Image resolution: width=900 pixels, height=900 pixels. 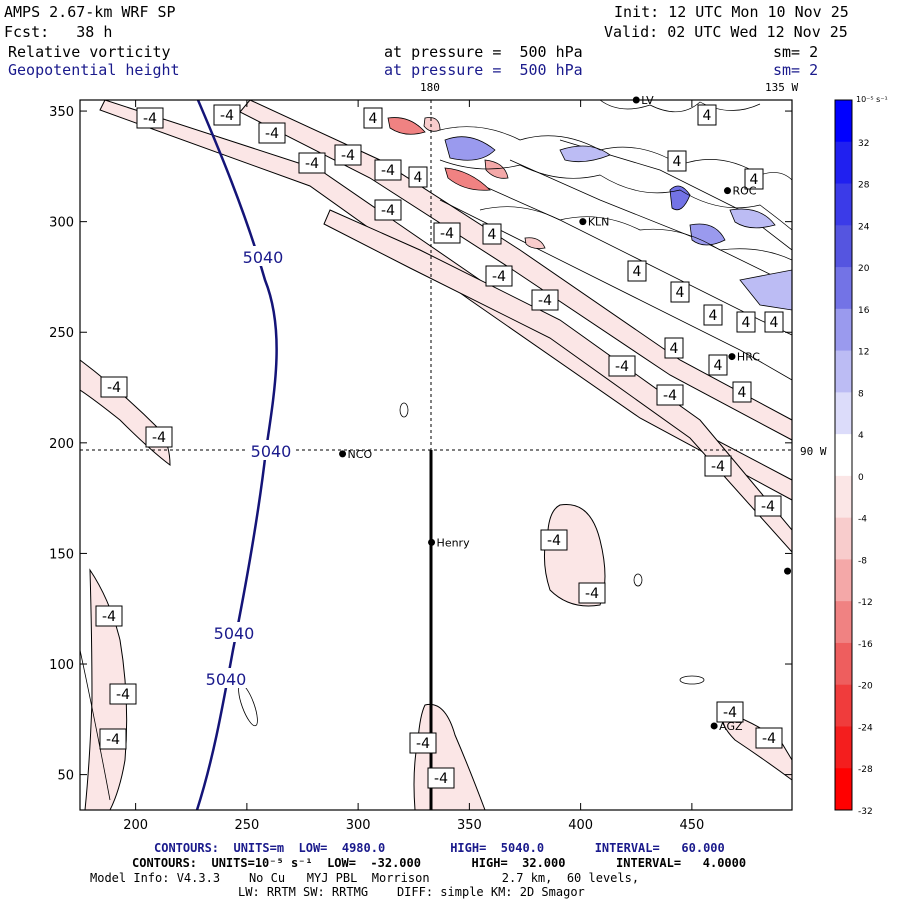 What do you see at coordinates (430, 87) in the screenshot?
I see `lon-label-180: 180` at bounding box center [430, 87].